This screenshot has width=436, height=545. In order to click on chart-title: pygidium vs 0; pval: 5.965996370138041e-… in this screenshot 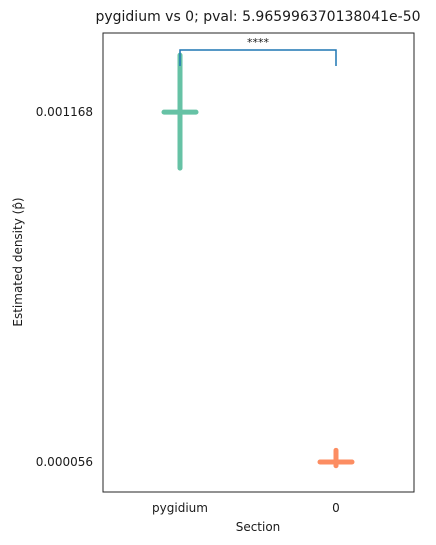, I will do `click(257, 17)`.